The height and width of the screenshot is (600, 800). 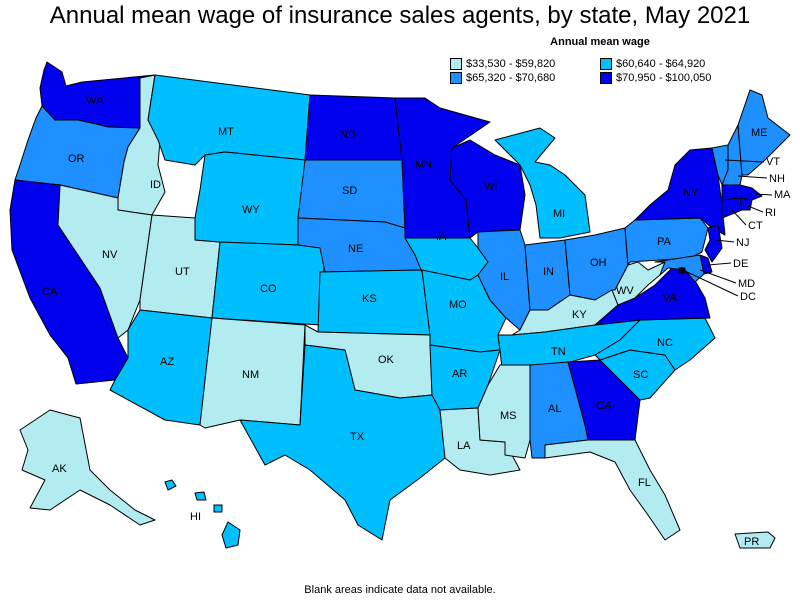 I want to click on label-MI: MI, so click(x=559, y=214).